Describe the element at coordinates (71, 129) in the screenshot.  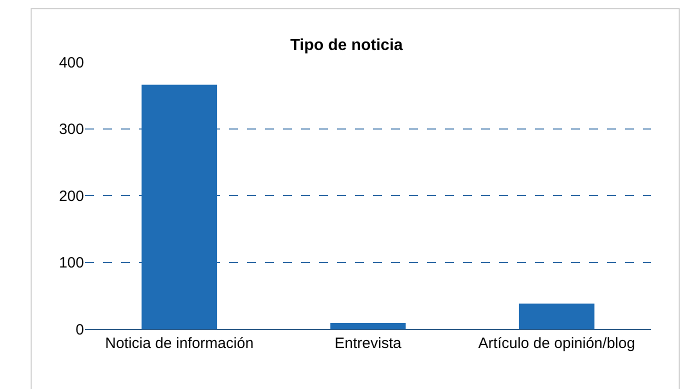
I see `y-tick-label: 300` at that location.